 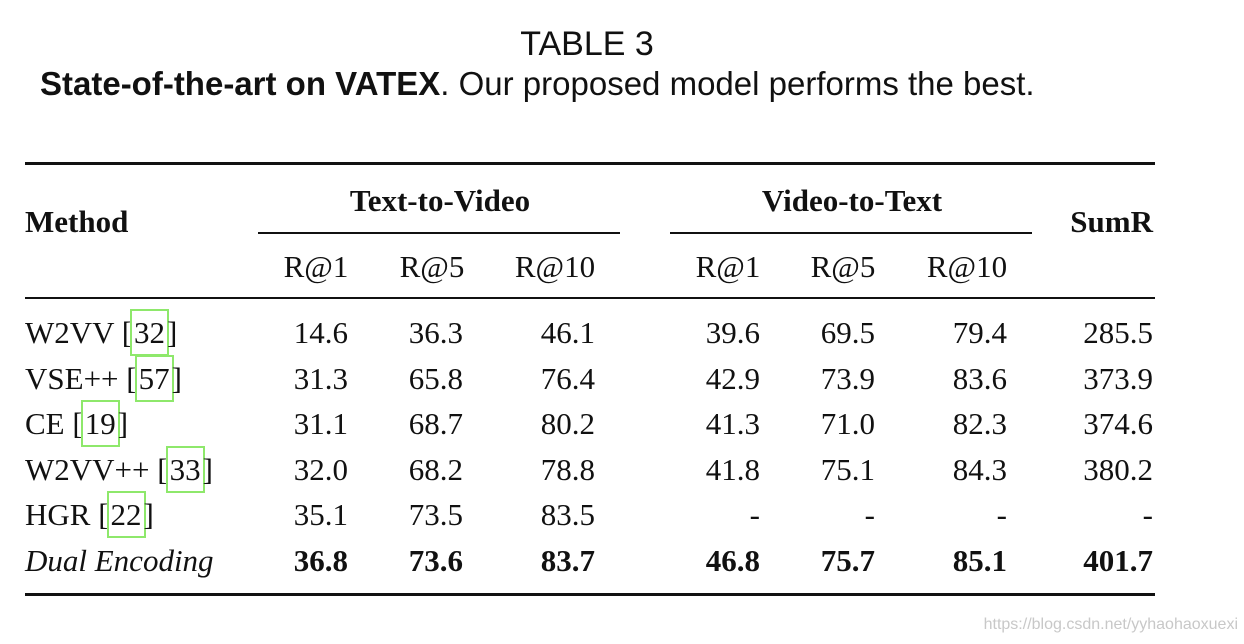 I want to click on value-cell: 31.3, so click(x=320, y=378).